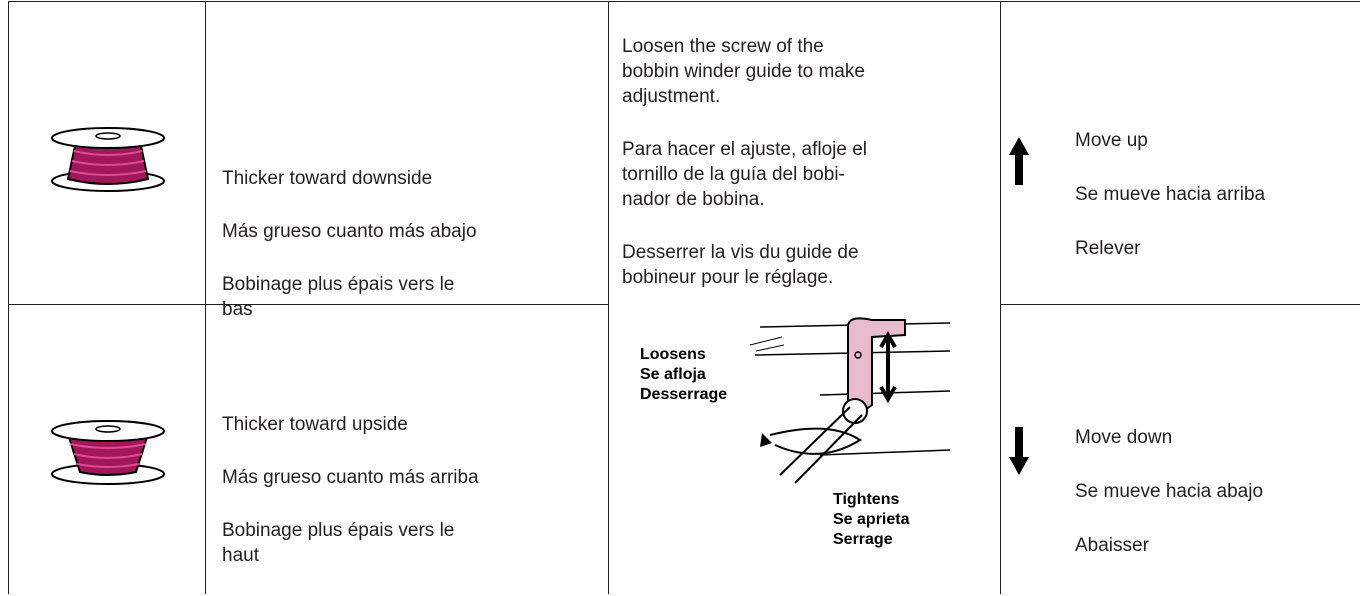 The height and width of the screenshot is (596, 1360). What do you see at coordinates (1169, 491) in the screenshot?
I see `text: Se mueve hacia abajo` at bounding box center [1169, 491].